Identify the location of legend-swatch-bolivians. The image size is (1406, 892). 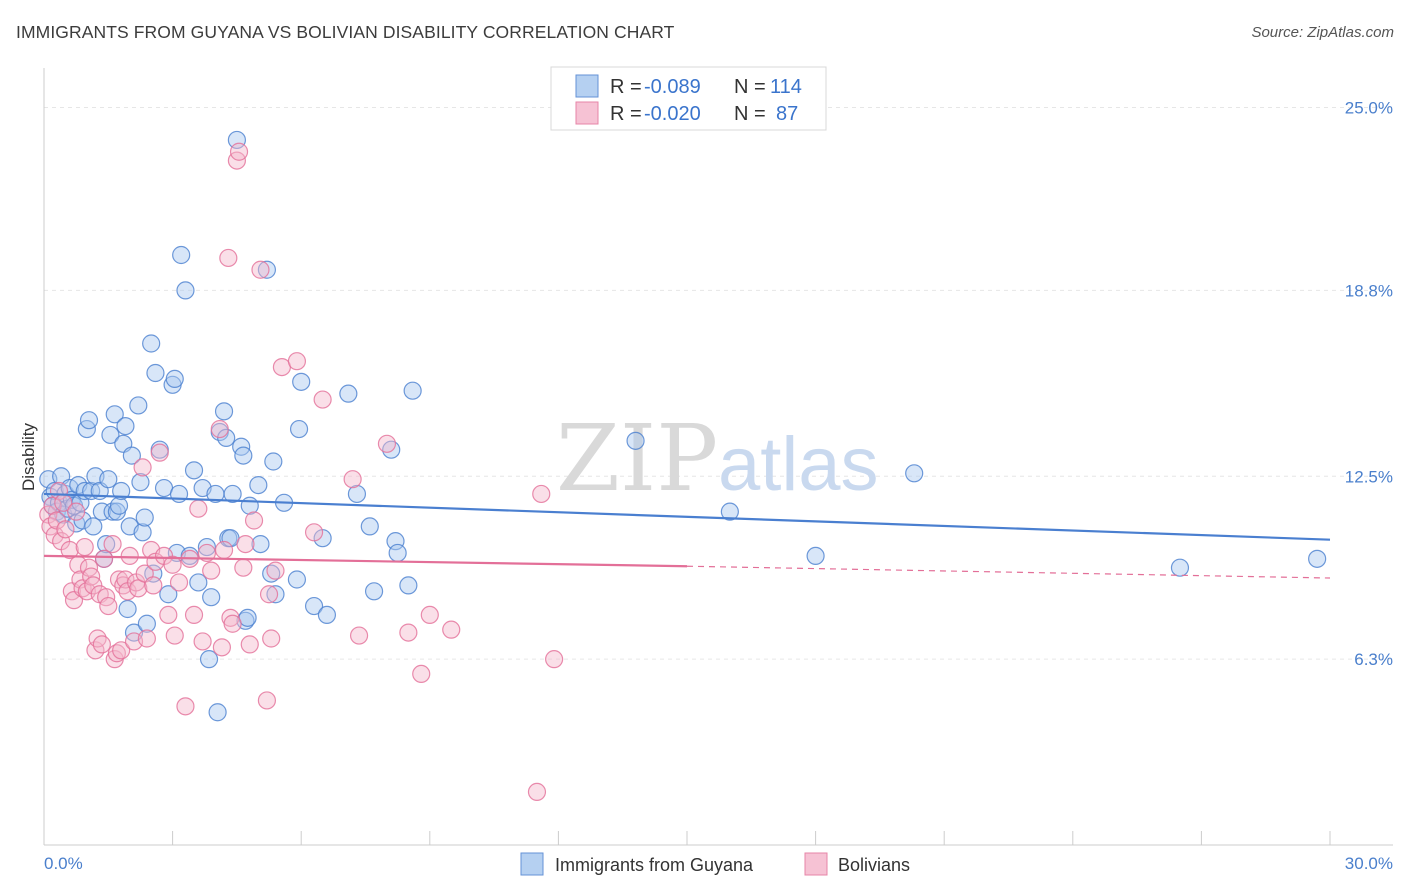
(587, 113).